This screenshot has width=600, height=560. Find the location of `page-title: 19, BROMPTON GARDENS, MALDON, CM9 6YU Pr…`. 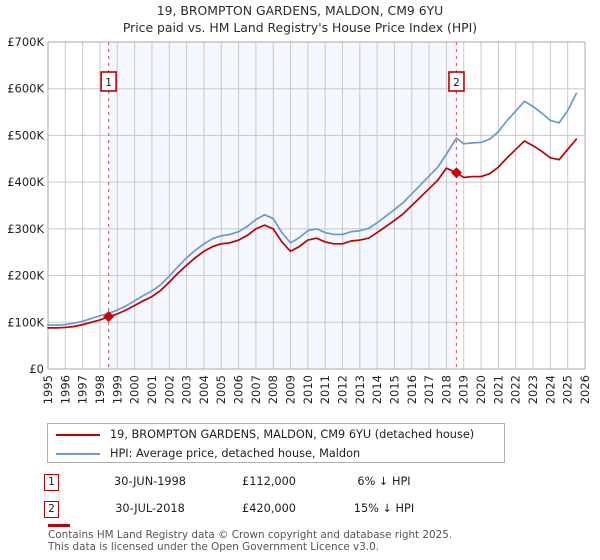

page-title: 19, BROMPTON GARDENS, MALDON, CM9 6YU Pr… is located at coordinates (300, 19).